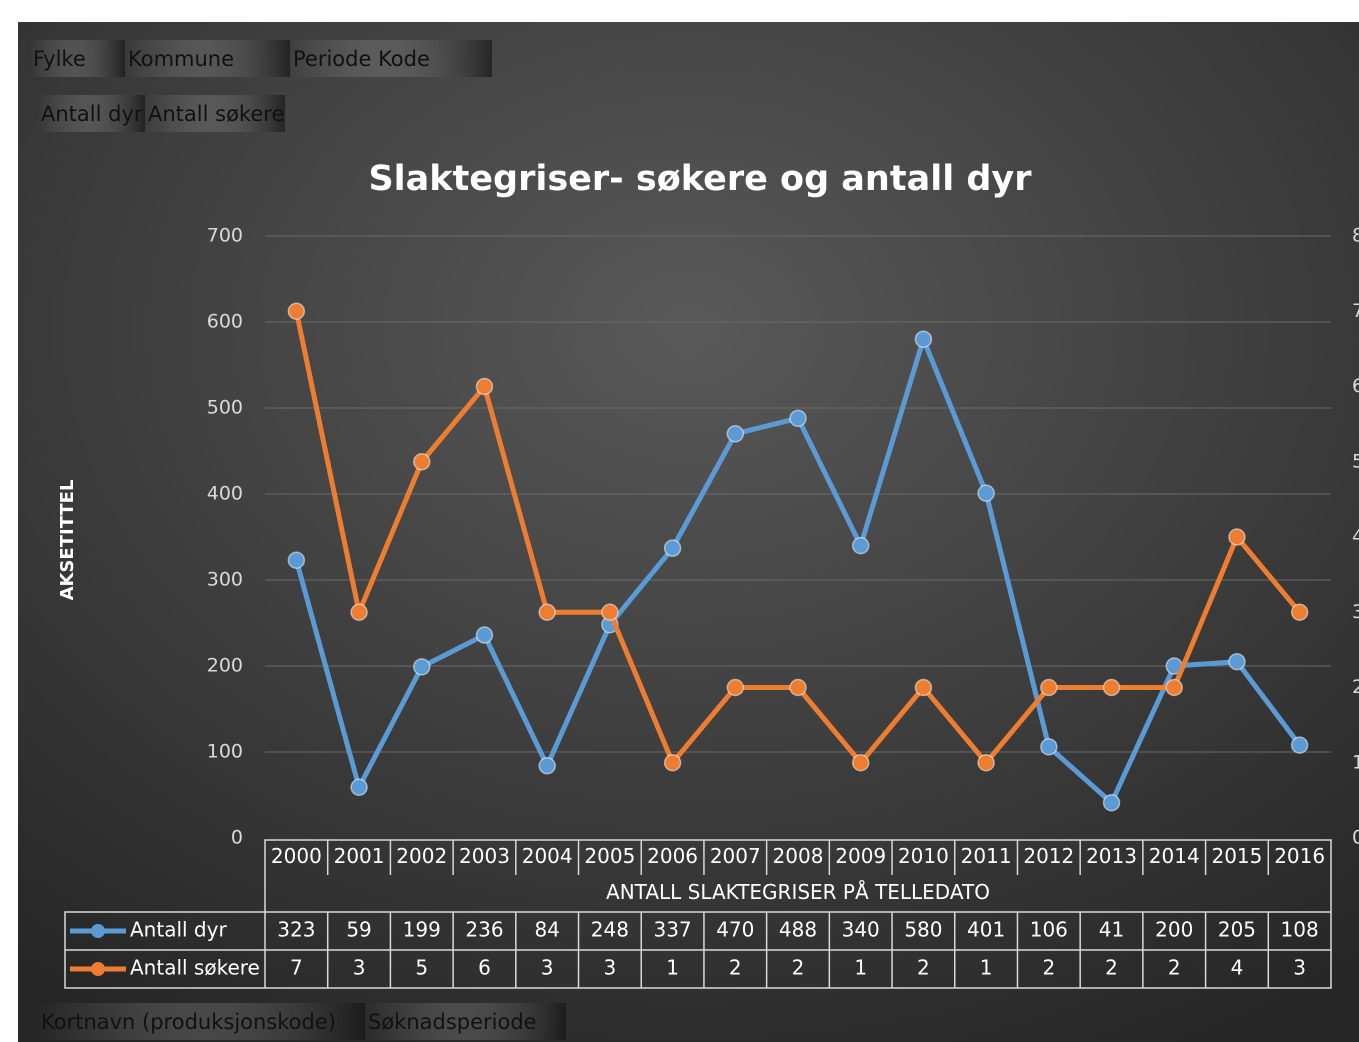 The width and height of the screenshot is (1359, 1042). I want to click on y-tick-label: 600, so click(225, 322).